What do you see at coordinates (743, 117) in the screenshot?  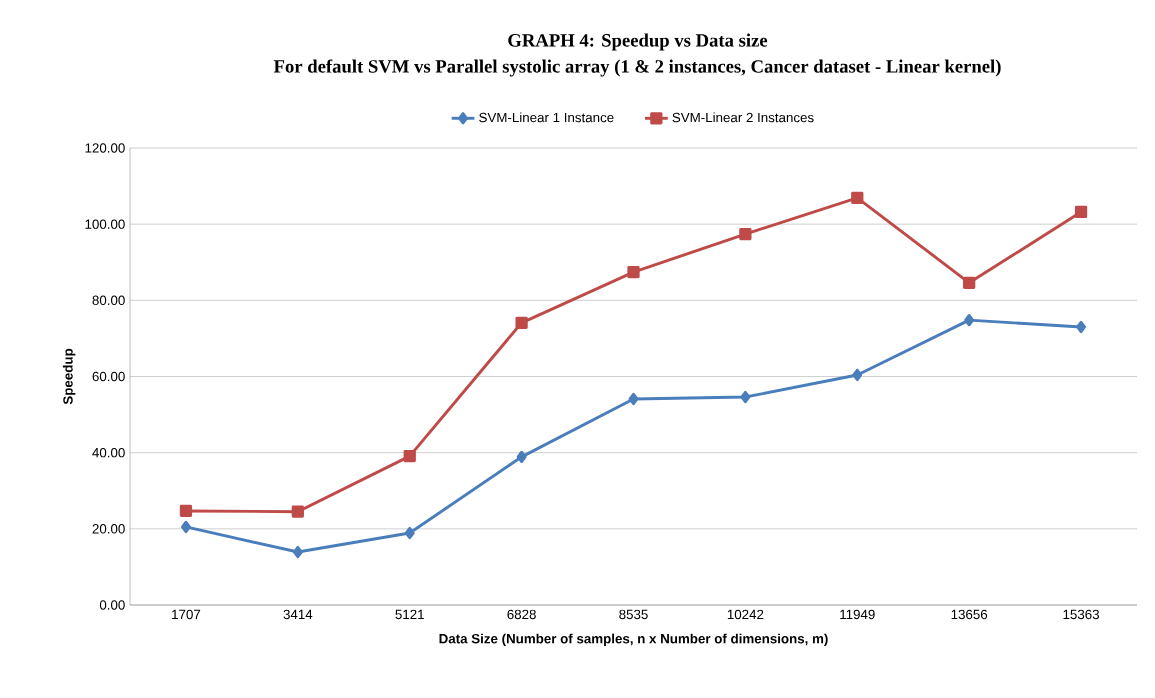 I see `legend-label: SVM-Linear 2 Instances` at bounding box center [743, 117].